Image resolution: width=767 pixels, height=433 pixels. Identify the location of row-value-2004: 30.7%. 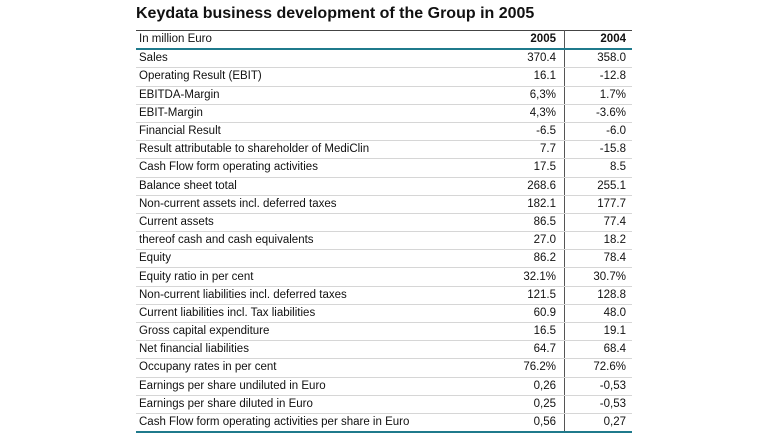
(598, 277).